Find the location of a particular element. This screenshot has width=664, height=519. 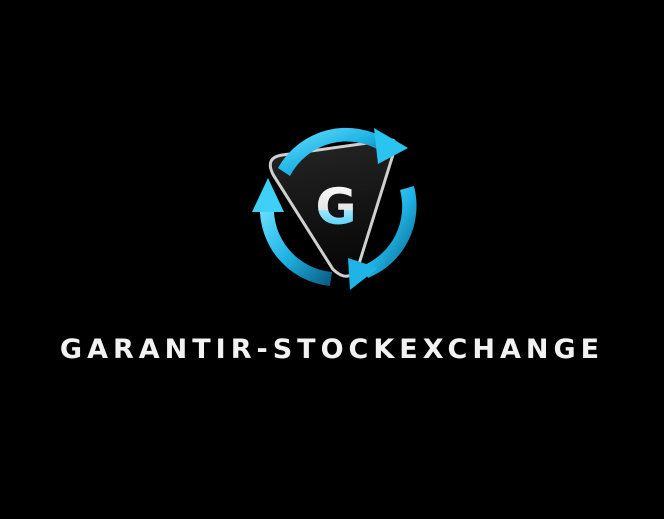

arrow-head-top is located at coordinates (391, 146).